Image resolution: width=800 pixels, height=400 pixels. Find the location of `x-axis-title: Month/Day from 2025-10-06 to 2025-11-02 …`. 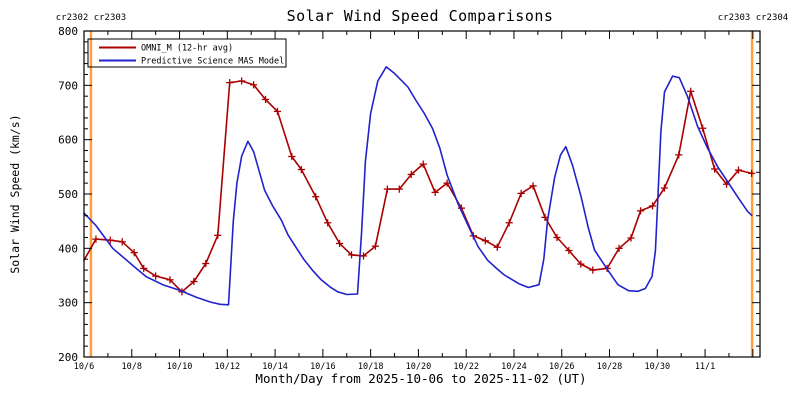

x-axis-title: Month/Day from 2025-10-06 to 2025-11-02 … is located at coordinates (420, 378).